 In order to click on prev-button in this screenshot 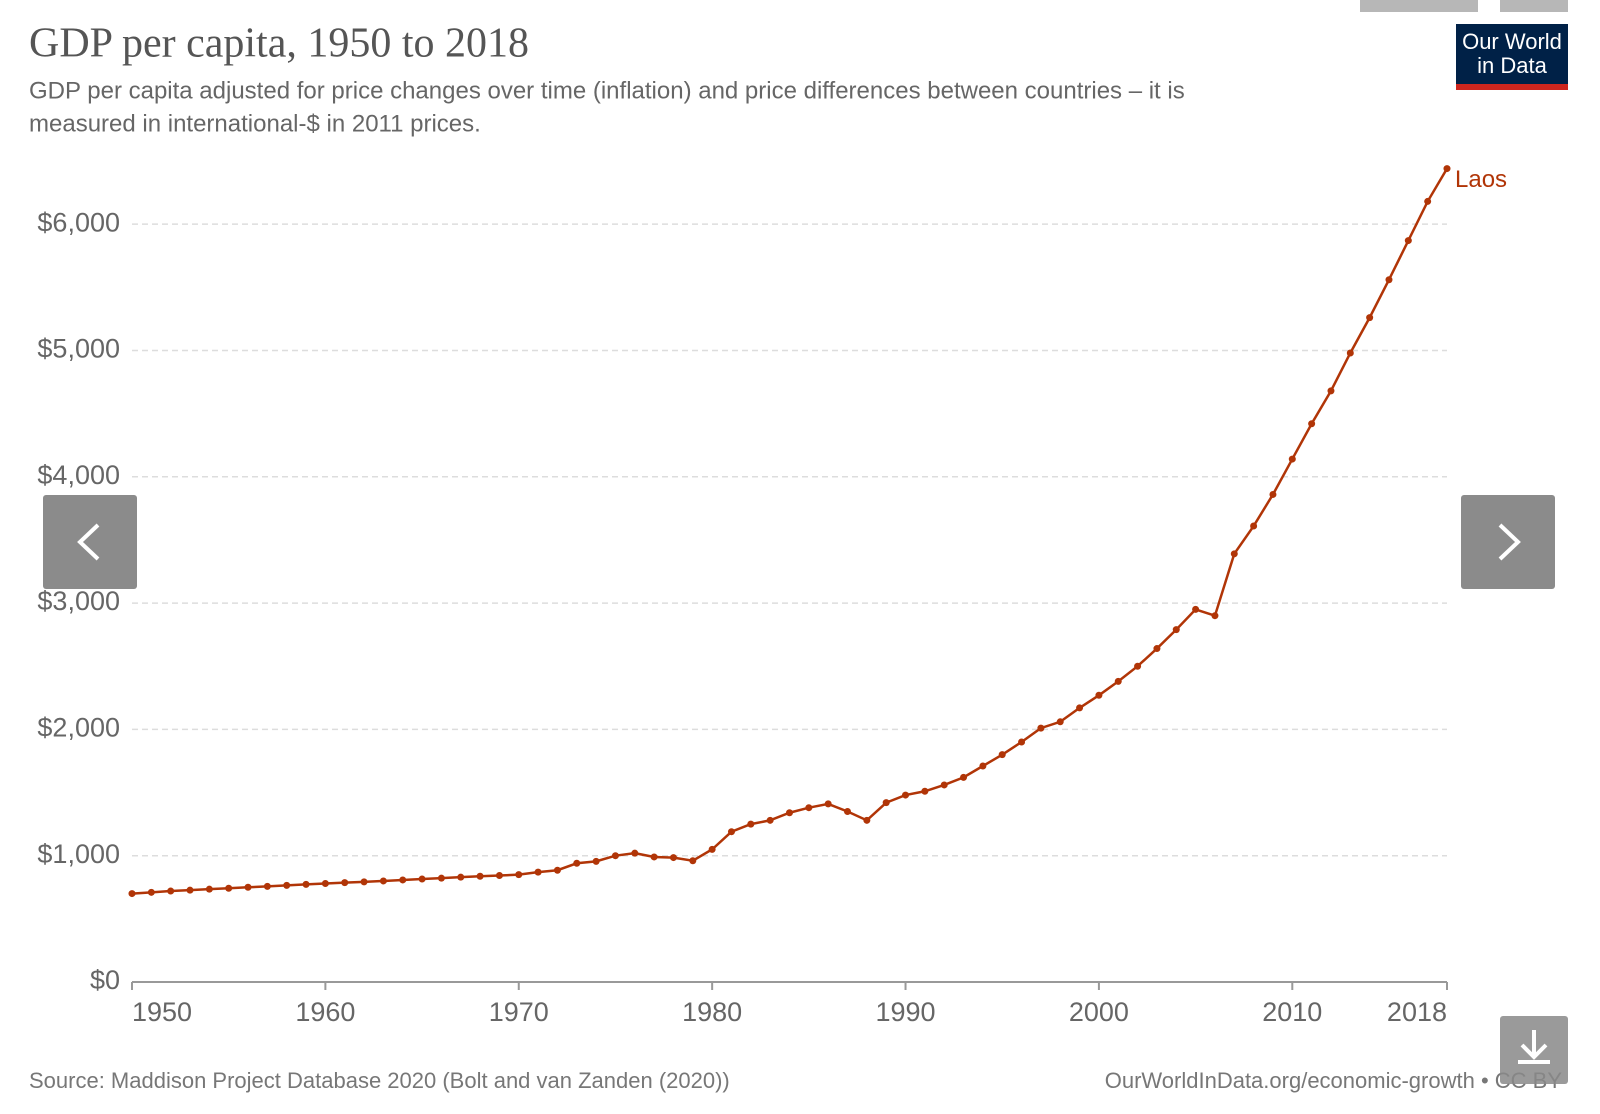, I will do `click(90, 542)`.